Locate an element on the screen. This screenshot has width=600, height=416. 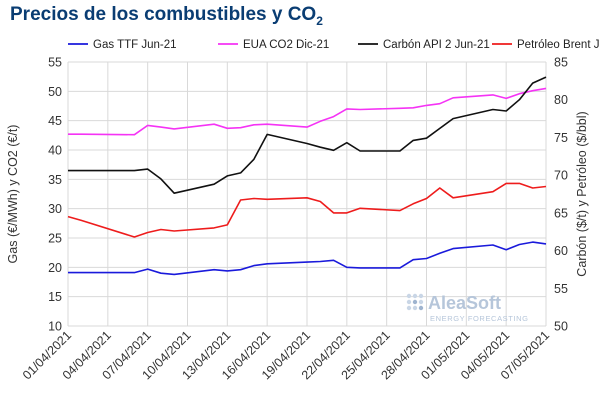
chart-title-subscript: 2 is located at coordinates (319, 20).